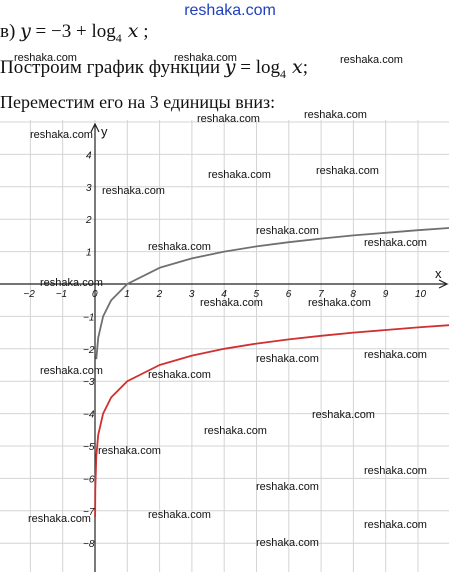 Image resolution: width=449 pixels, height=572 pixels. I want to click on x-tick-label: 2, so click(159, 294).